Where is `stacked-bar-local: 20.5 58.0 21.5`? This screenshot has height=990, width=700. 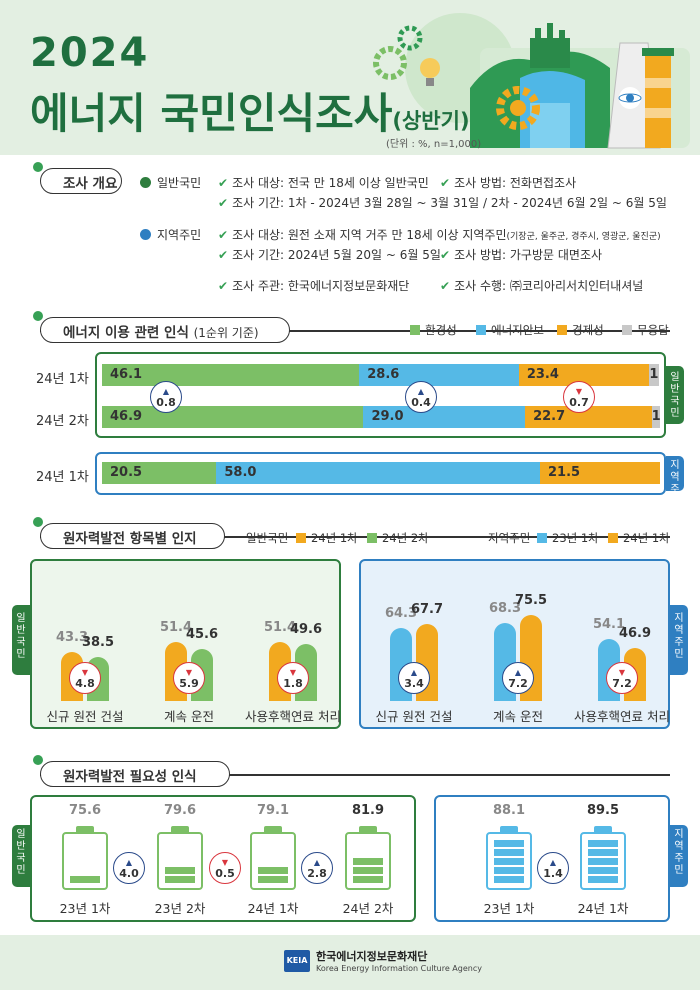
stacked-bar-local: 20.5 58.0 21.5 is located at coordinates (381, 473).